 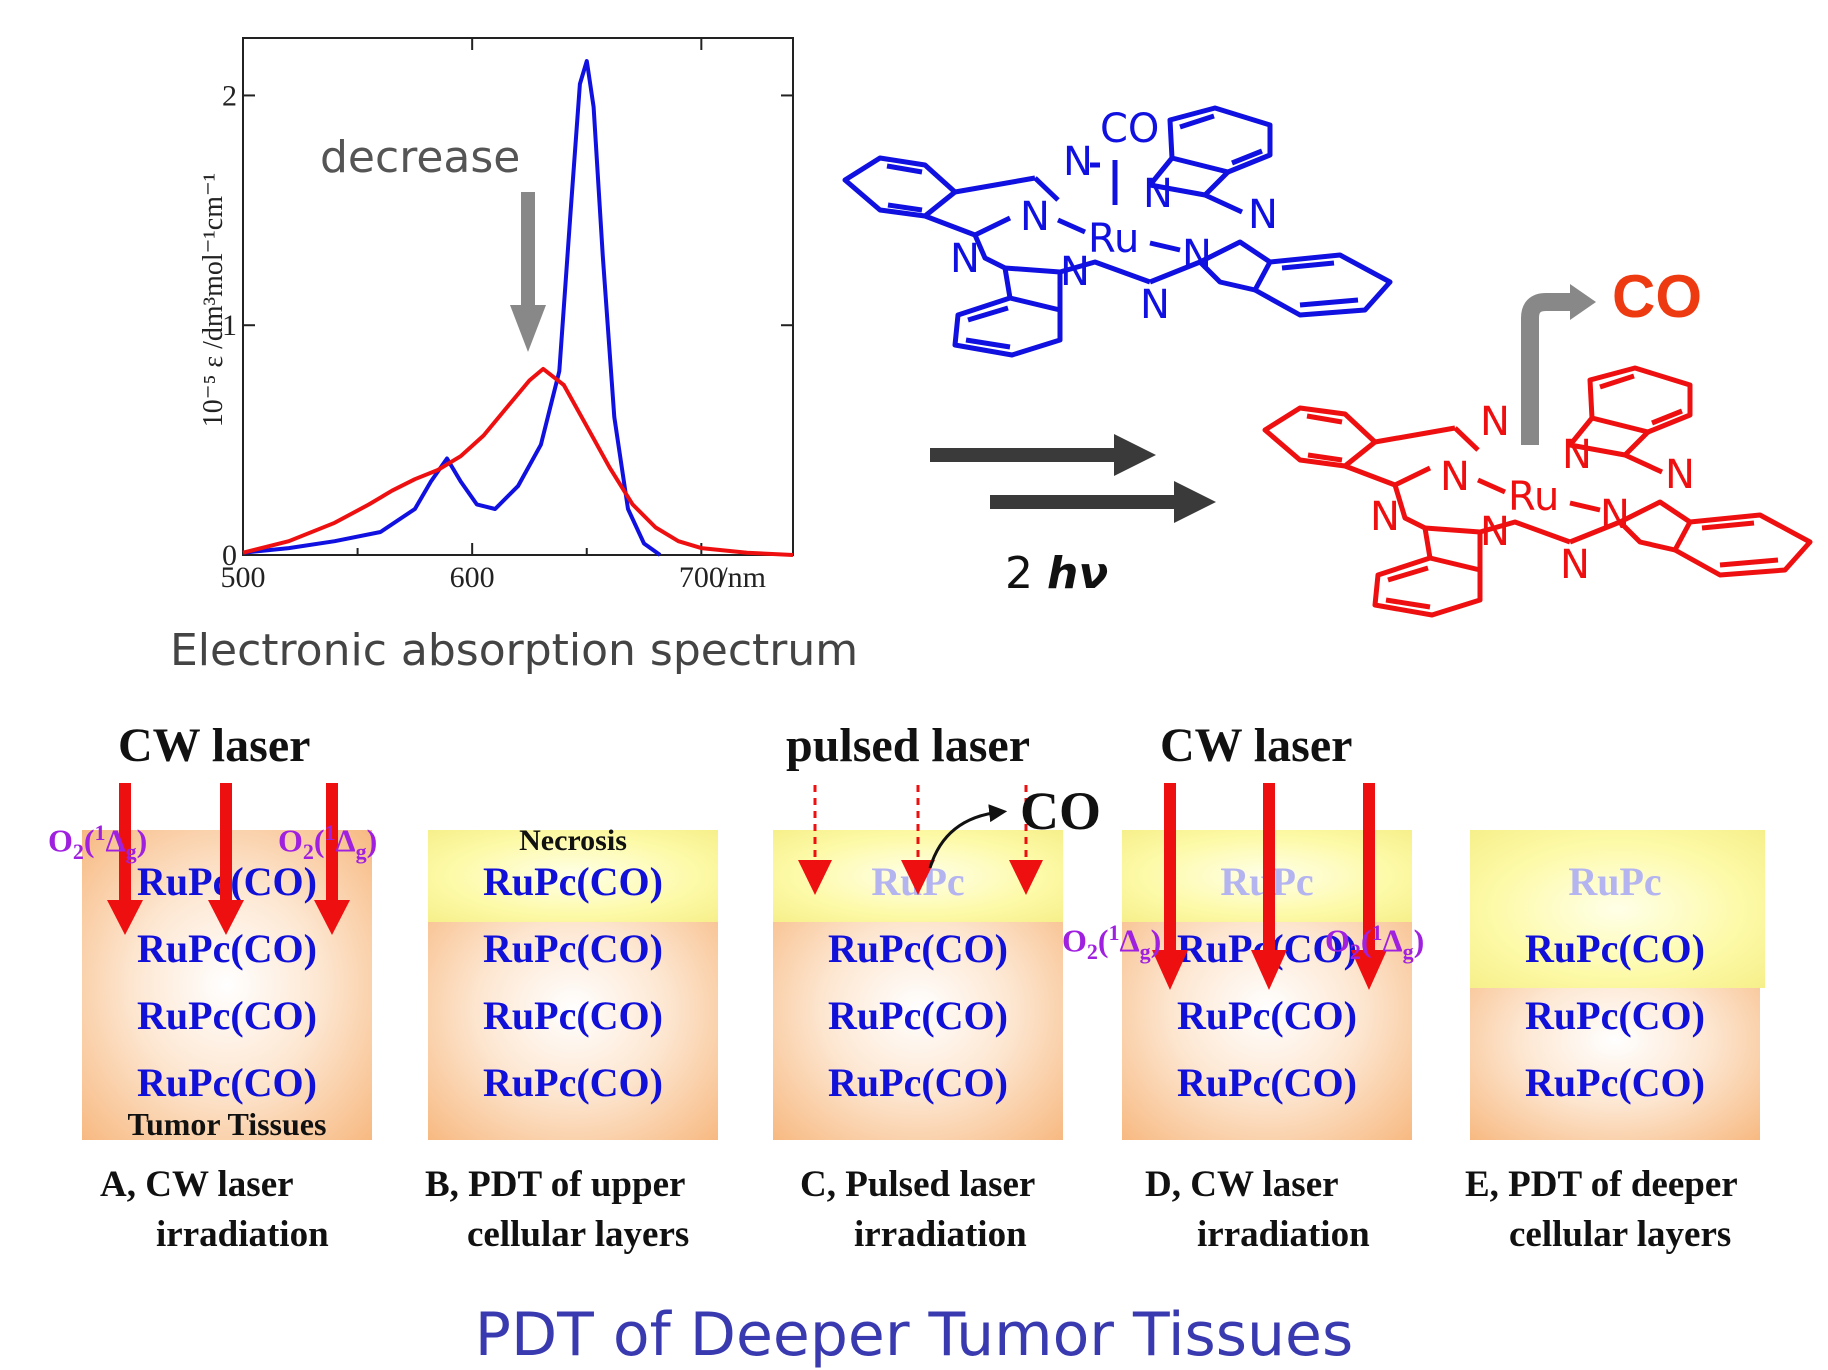 I want to click on absorption-spectrum-chart: 500 600 700 0 1 2/nm 10⁻⁵ ε /dm³mol⁻¹cm⁻¹, so click(x=496, y=315).